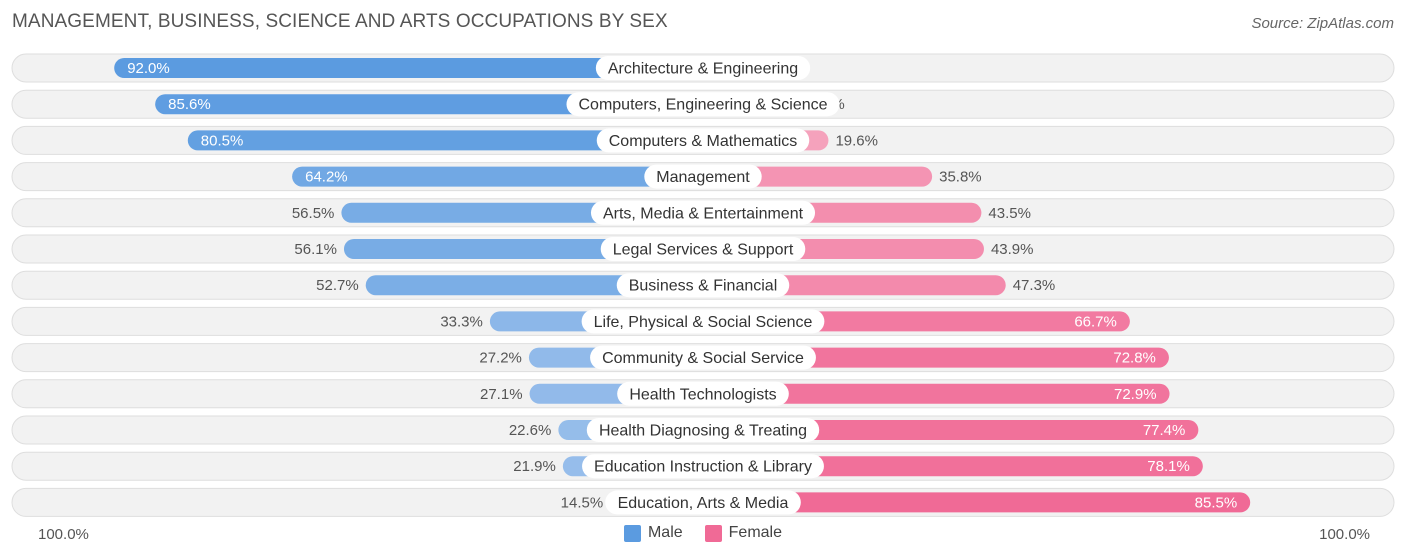  Describe the element at coordinates (530, 430) in the screenshot. I see `value-label-male: 22.6%` at that location.